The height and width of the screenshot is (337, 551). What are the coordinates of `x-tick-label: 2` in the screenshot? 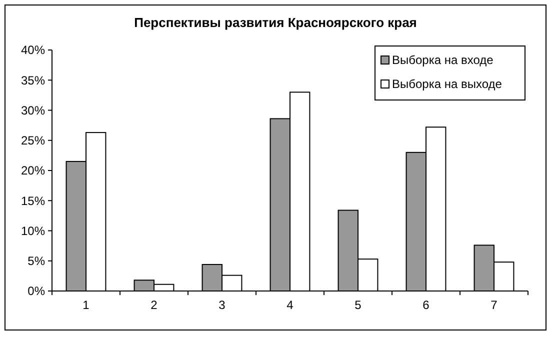 It's located at (154, 305).